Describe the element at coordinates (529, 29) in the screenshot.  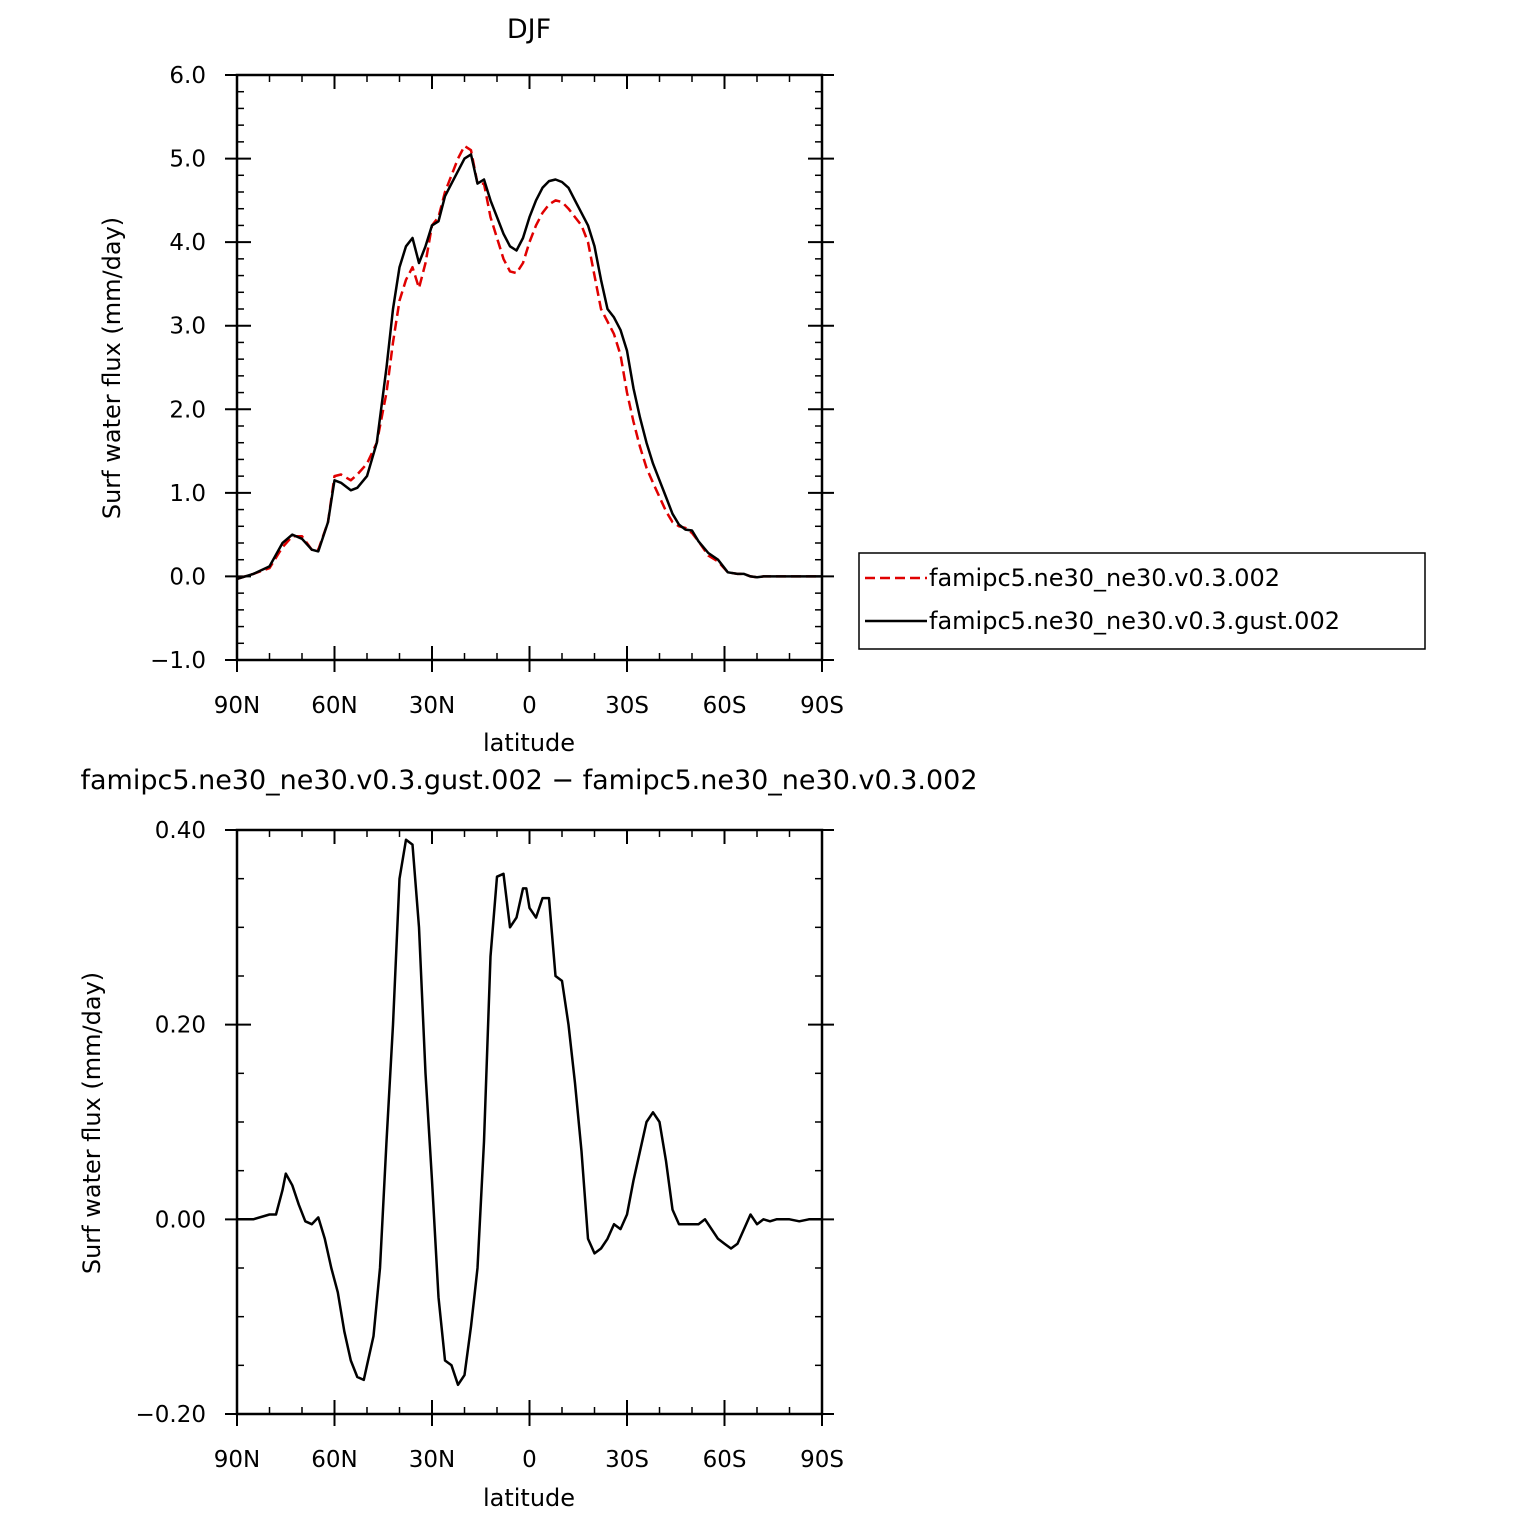
I see `top-chart-title: DJF` at that location.